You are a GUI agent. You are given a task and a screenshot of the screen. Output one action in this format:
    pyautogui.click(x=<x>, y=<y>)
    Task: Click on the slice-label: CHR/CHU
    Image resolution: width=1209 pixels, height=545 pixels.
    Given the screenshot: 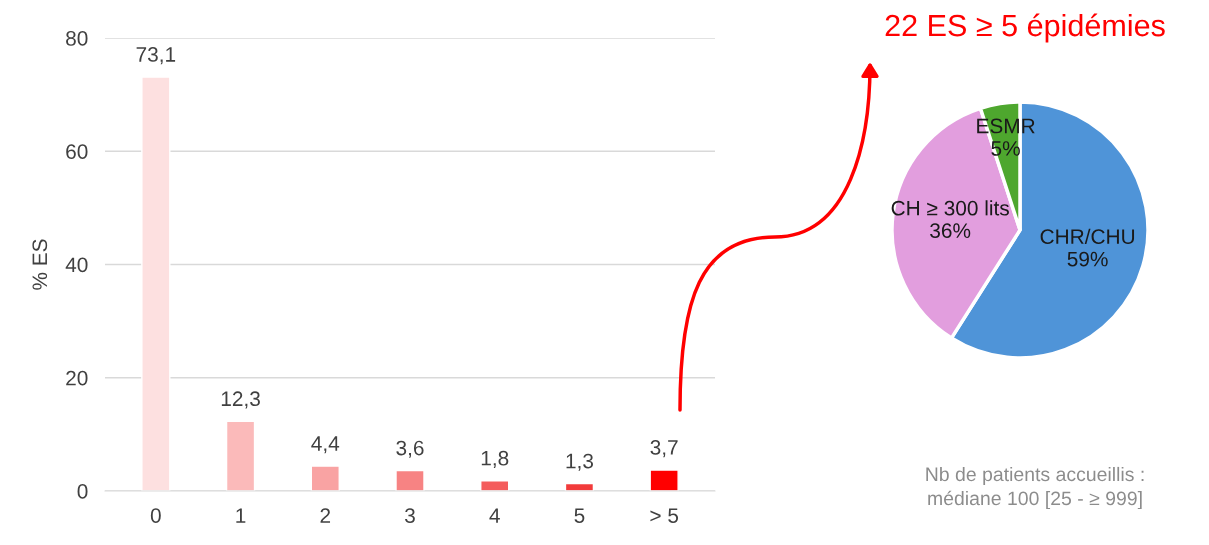 What is the action you would take?
    pyautogui.click(x=1087, y=236)
    